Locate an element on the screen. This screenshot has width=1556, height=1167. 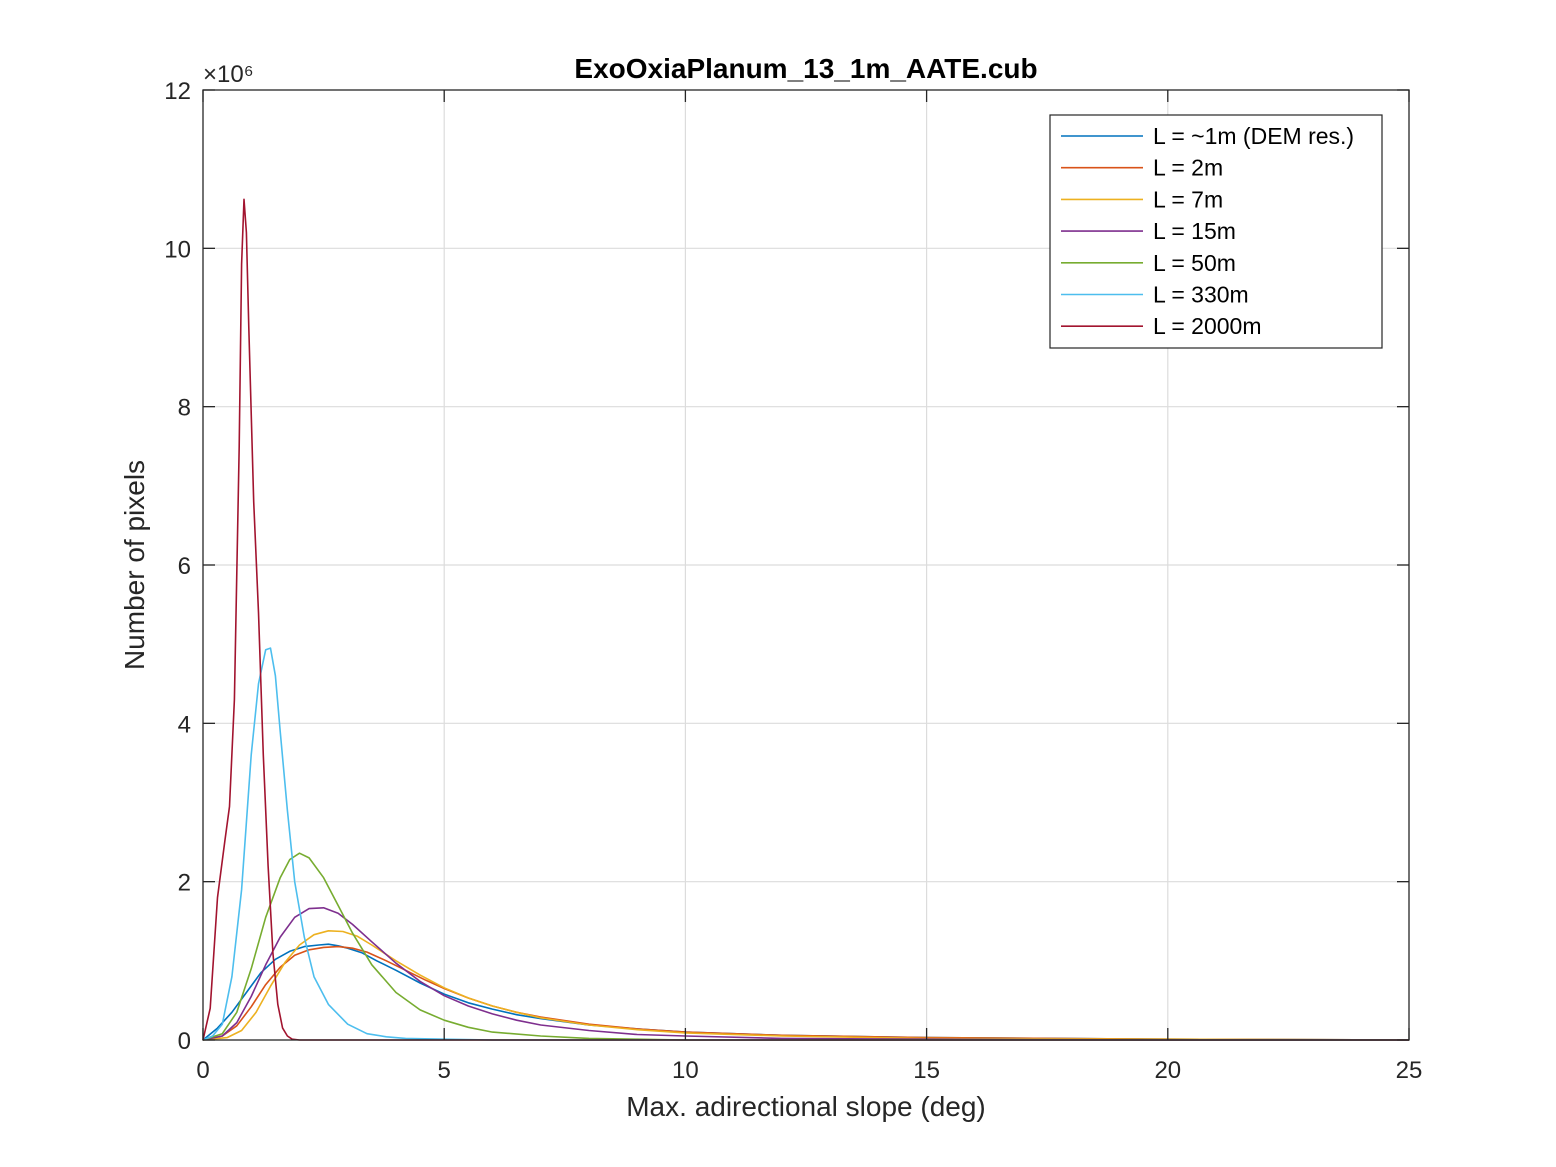
x-axis-label: Max. adirectional slope (deg) is located at coordinates (806, 1106).